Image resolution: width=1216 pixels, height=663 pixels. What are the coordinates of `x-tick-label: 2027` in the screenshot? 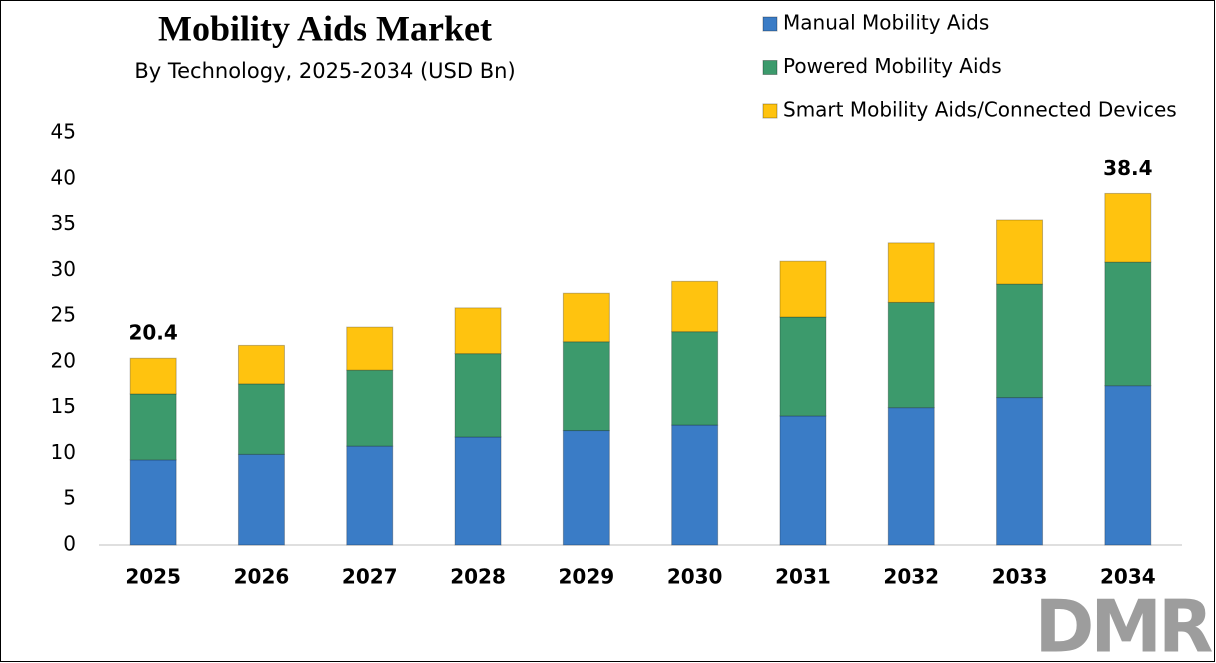 It's located at (370, 577).